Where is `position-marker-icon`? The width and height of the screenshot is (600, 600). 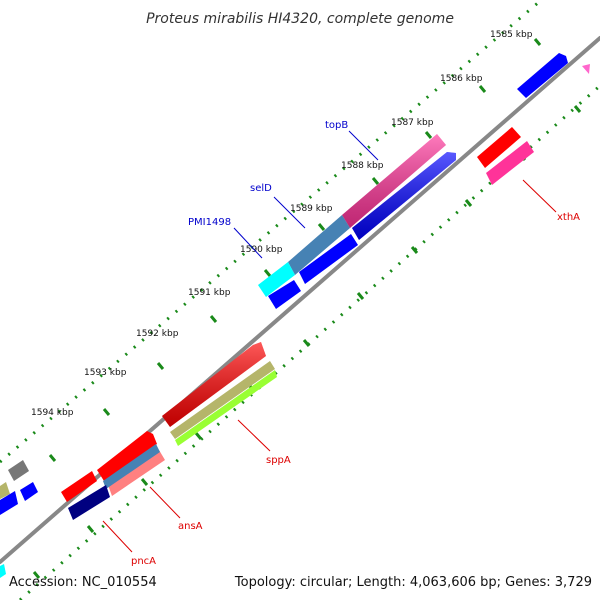
position-marker-icon is located at coordinates (586, 69).